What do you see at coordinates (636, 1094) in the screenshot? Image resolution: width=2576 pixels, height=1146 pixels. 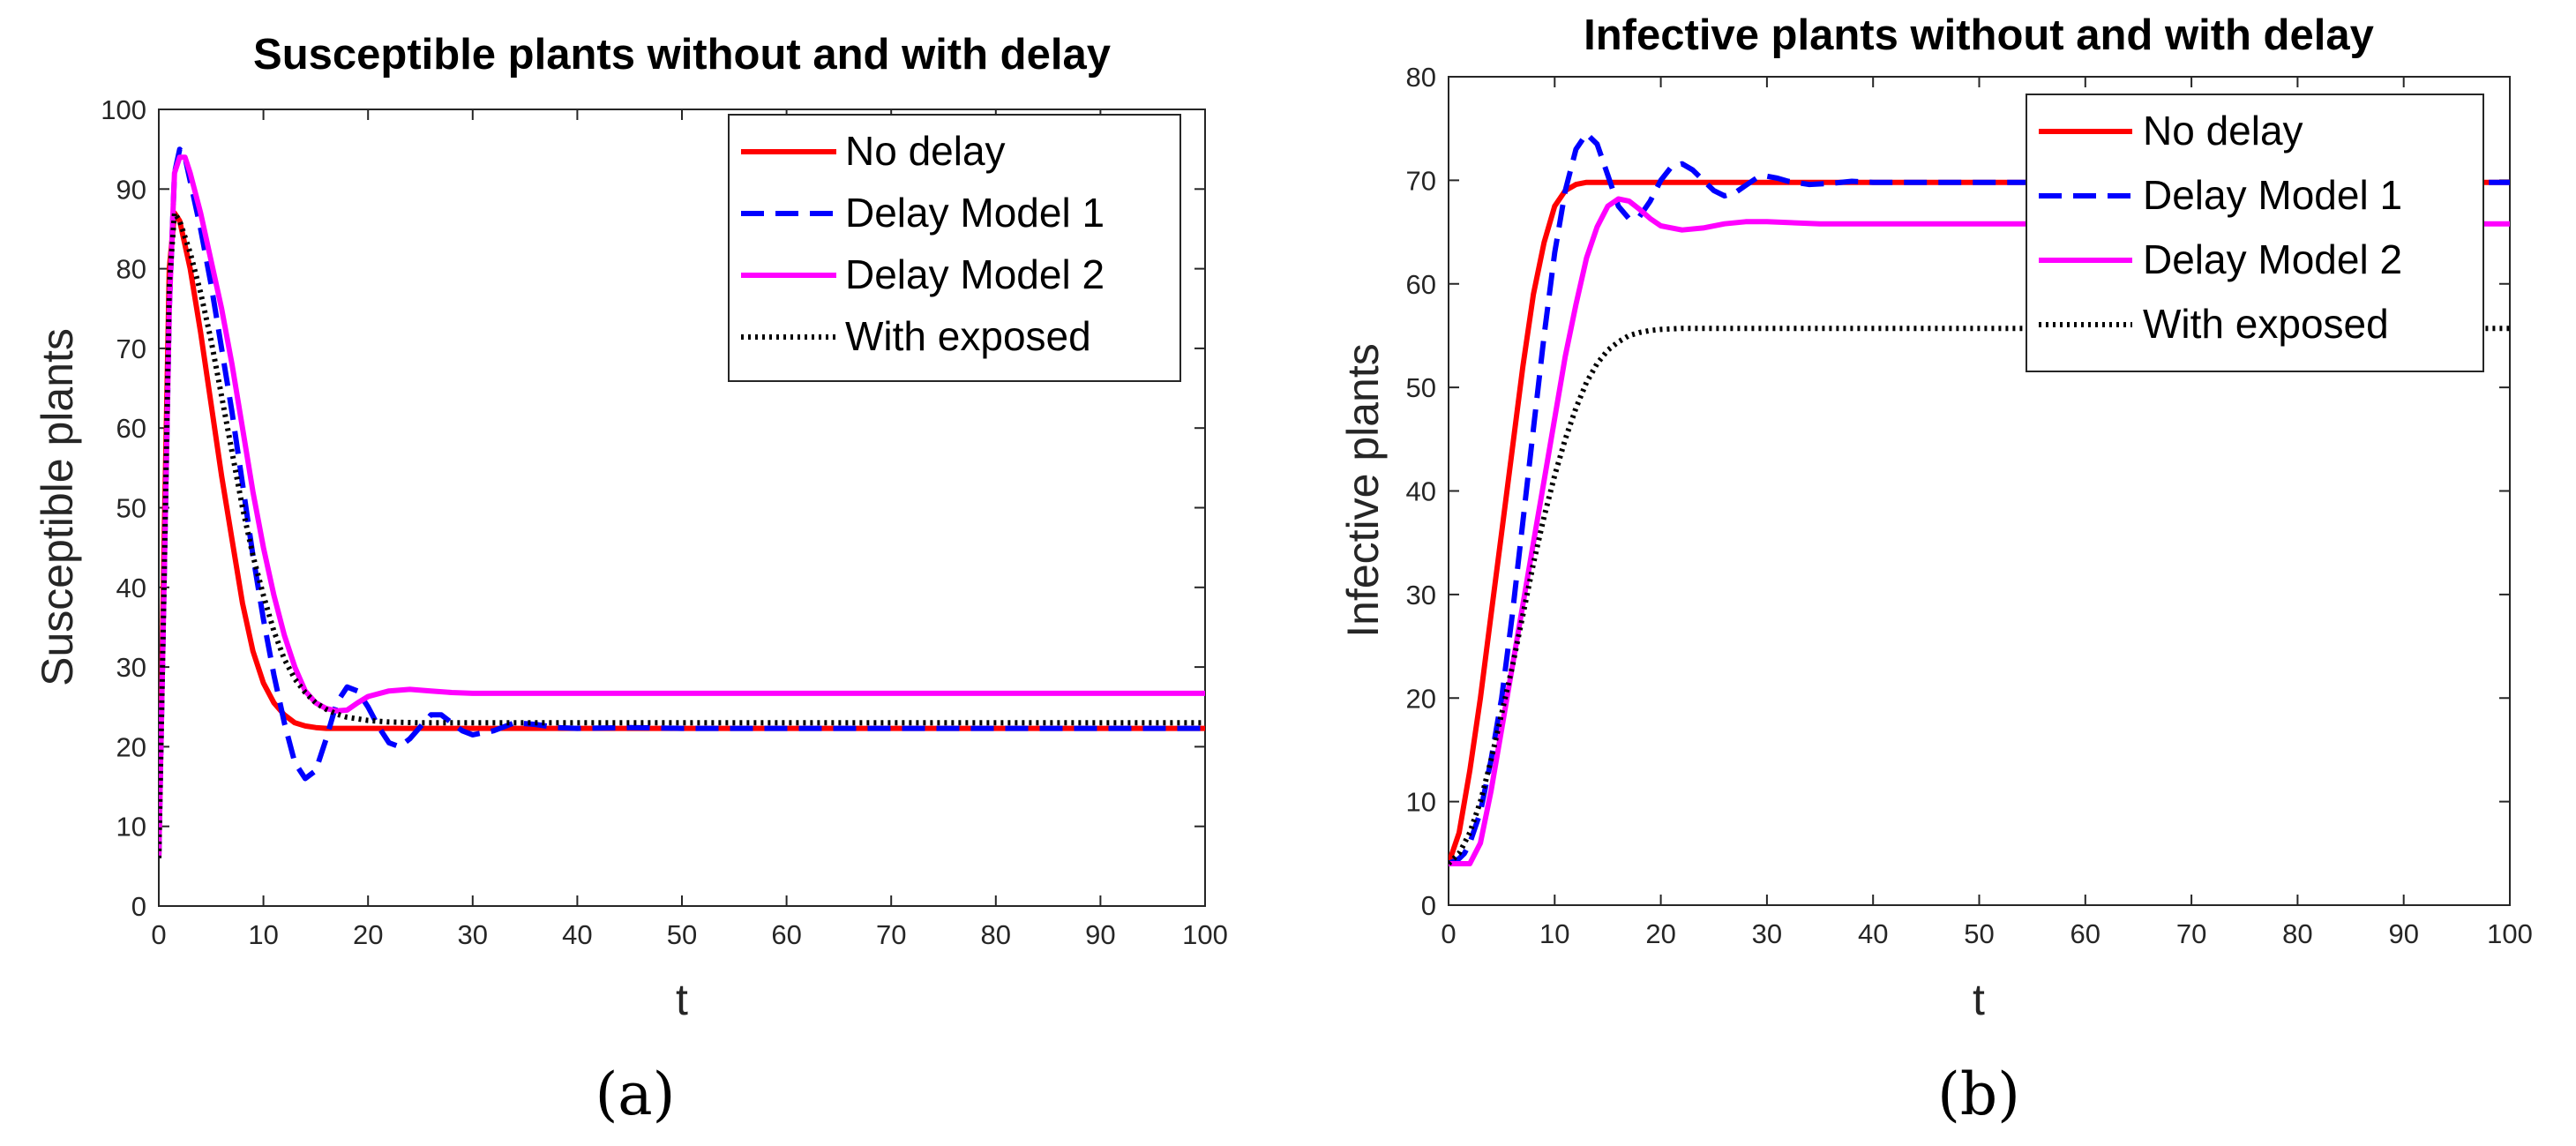 I see `panel-label: (a)` at bounding box center [636, 1094].